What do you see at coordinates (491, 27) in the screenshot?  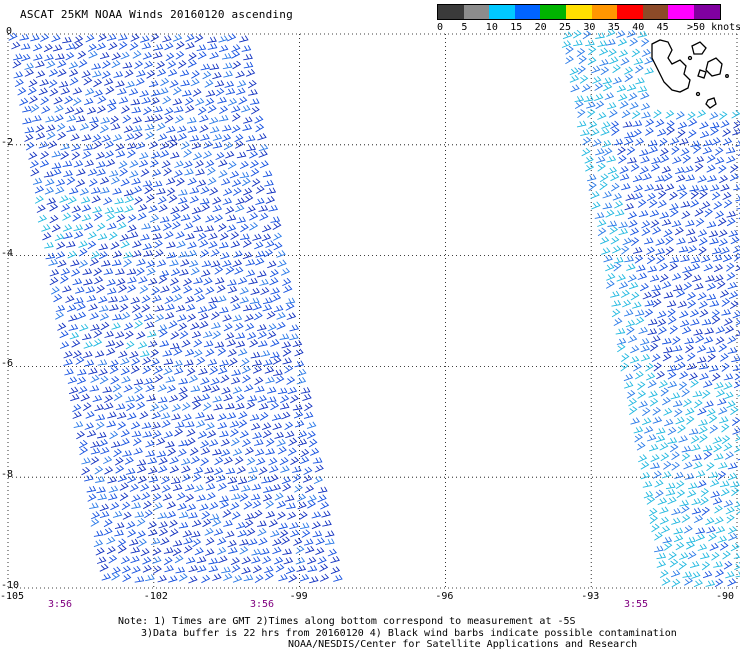 I see `legend-label: 10` at bounding box center [491, 27].